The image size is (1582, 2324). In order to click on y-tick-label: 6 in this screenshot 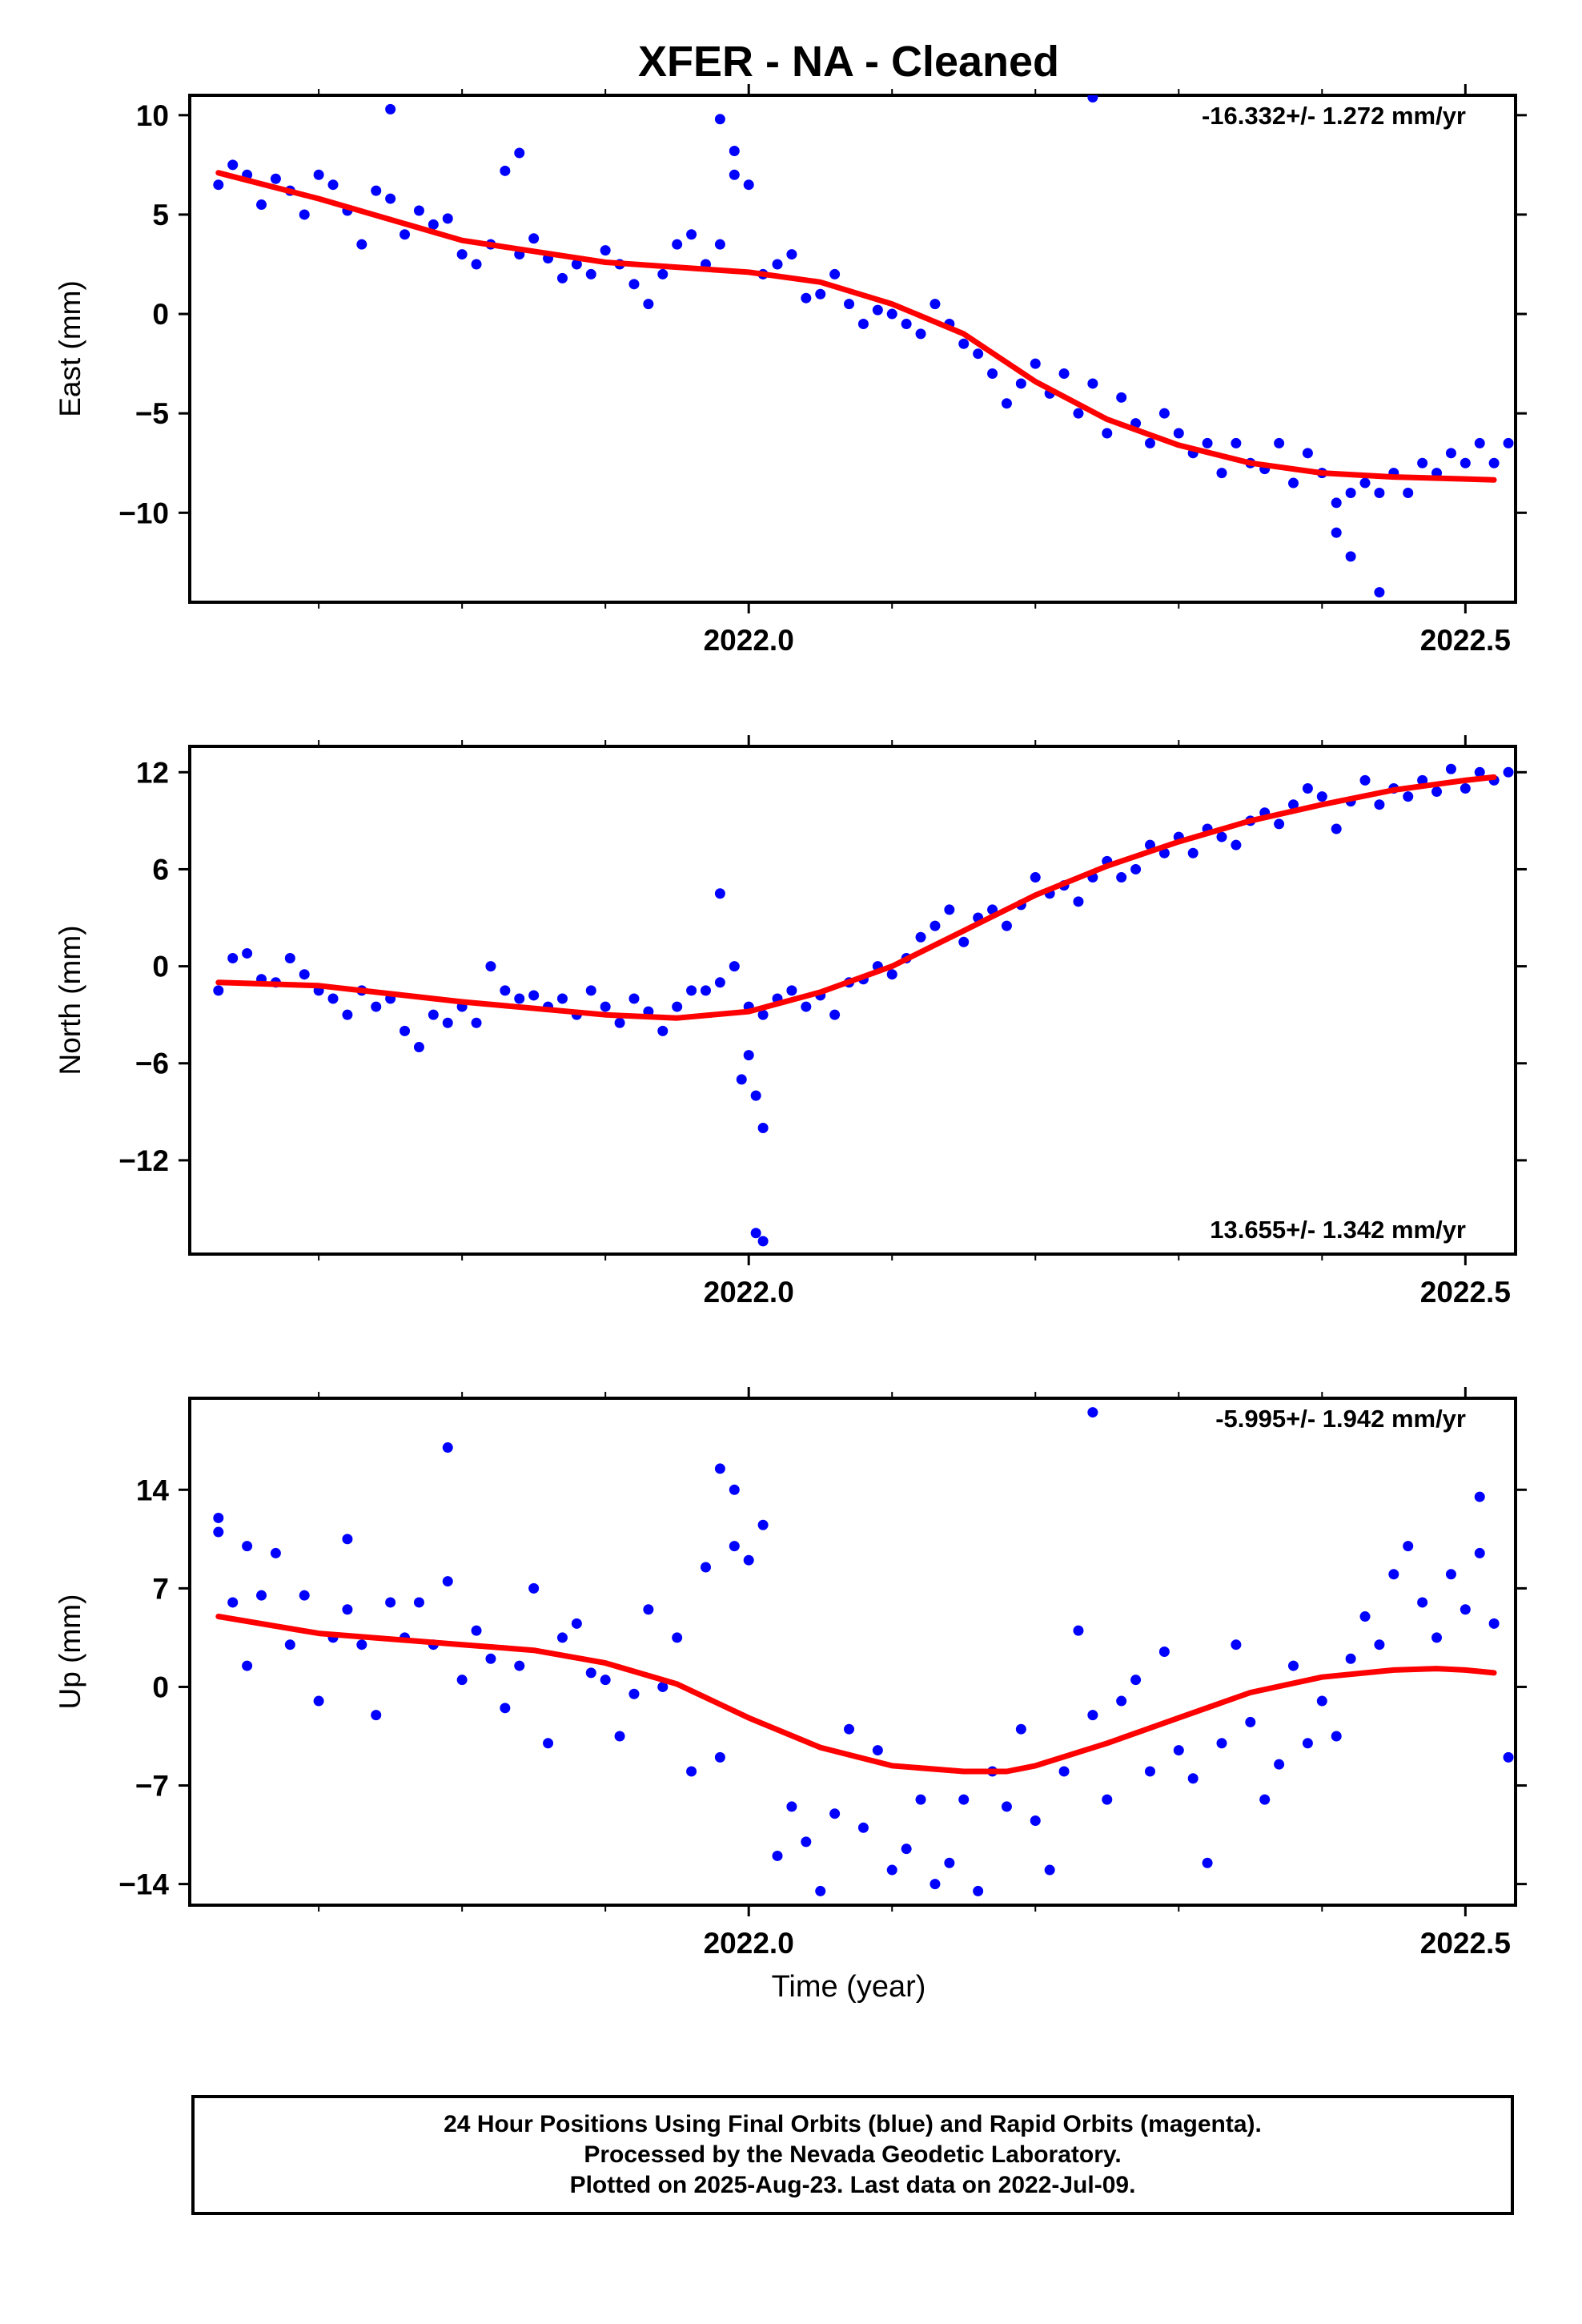, I will do `click(161, 869)`.